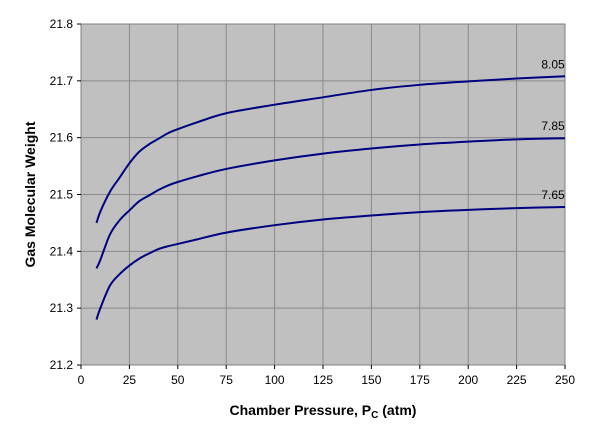 The width and height of the screenshot is (590, 440). What do you see at coordinates (420, 380) in the screenshot?
I see `x-tick-label: 175` at bounding box center [420, 380].